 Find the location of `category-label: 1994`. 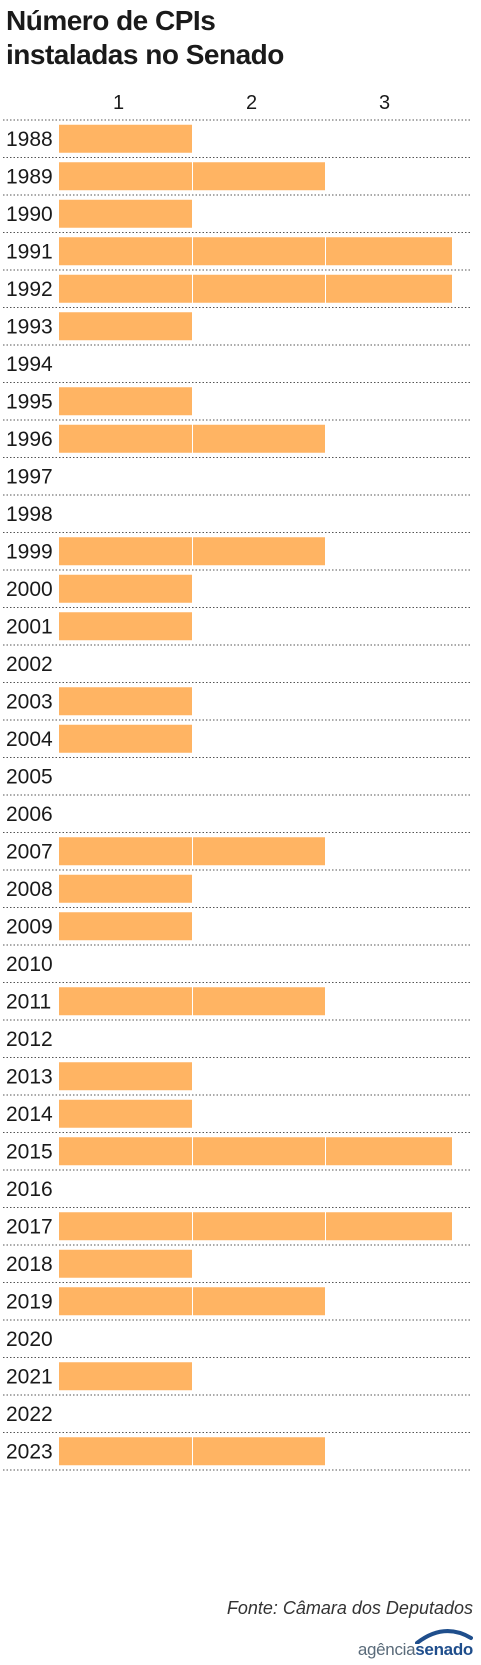

category-label: 1994 is located at coordinates (29, 364).